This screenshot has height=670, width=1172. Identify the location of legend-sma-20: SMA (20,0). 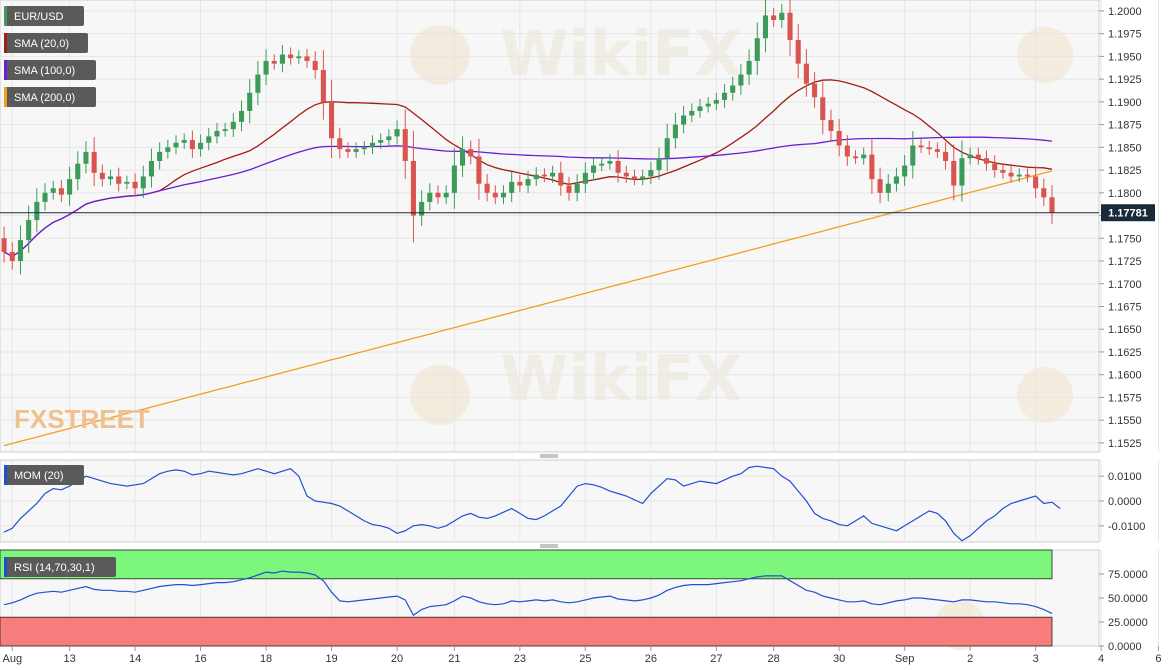
(46, 43).